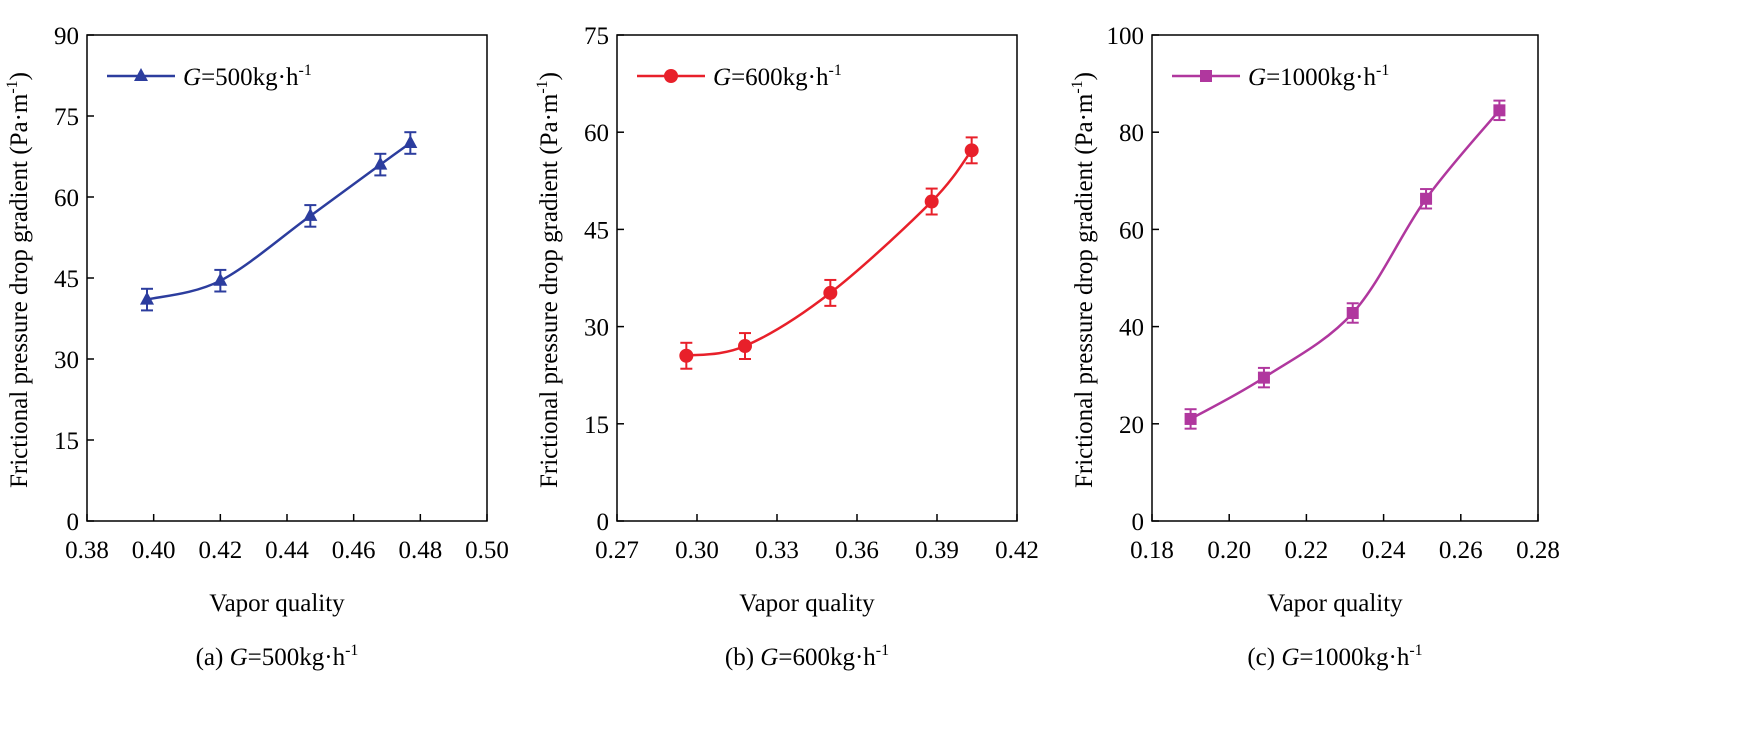 Image resolution: width=1755 pixels, height=746 pixels. Describe the element at coordinates (807, 656) in the screenshot. I see `panel-caption: (b) G=600kg·h-1` at that location.